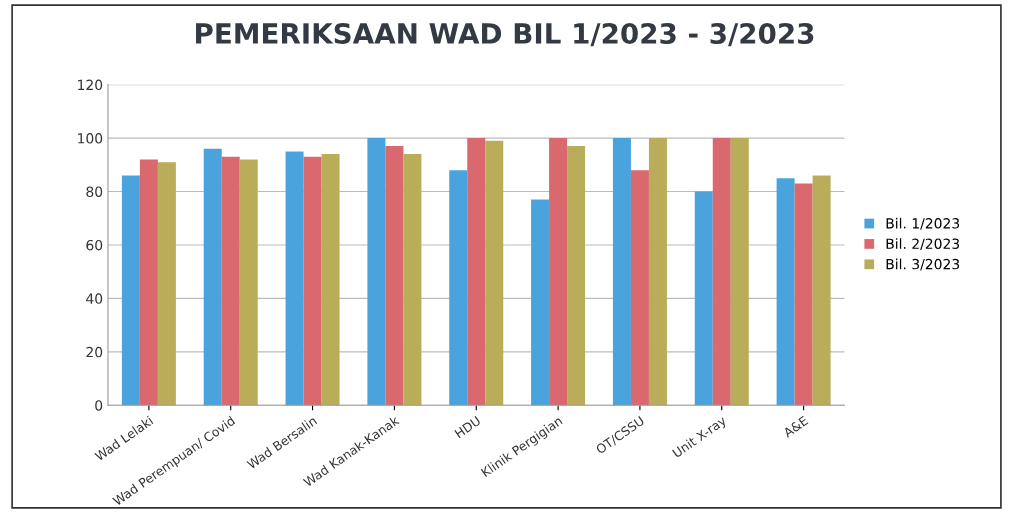 This screenshot has width=1009, height=513. Describe the element at coordinates (90, 138) in the screenshot. I see `y-tick-label: 100` at that location.